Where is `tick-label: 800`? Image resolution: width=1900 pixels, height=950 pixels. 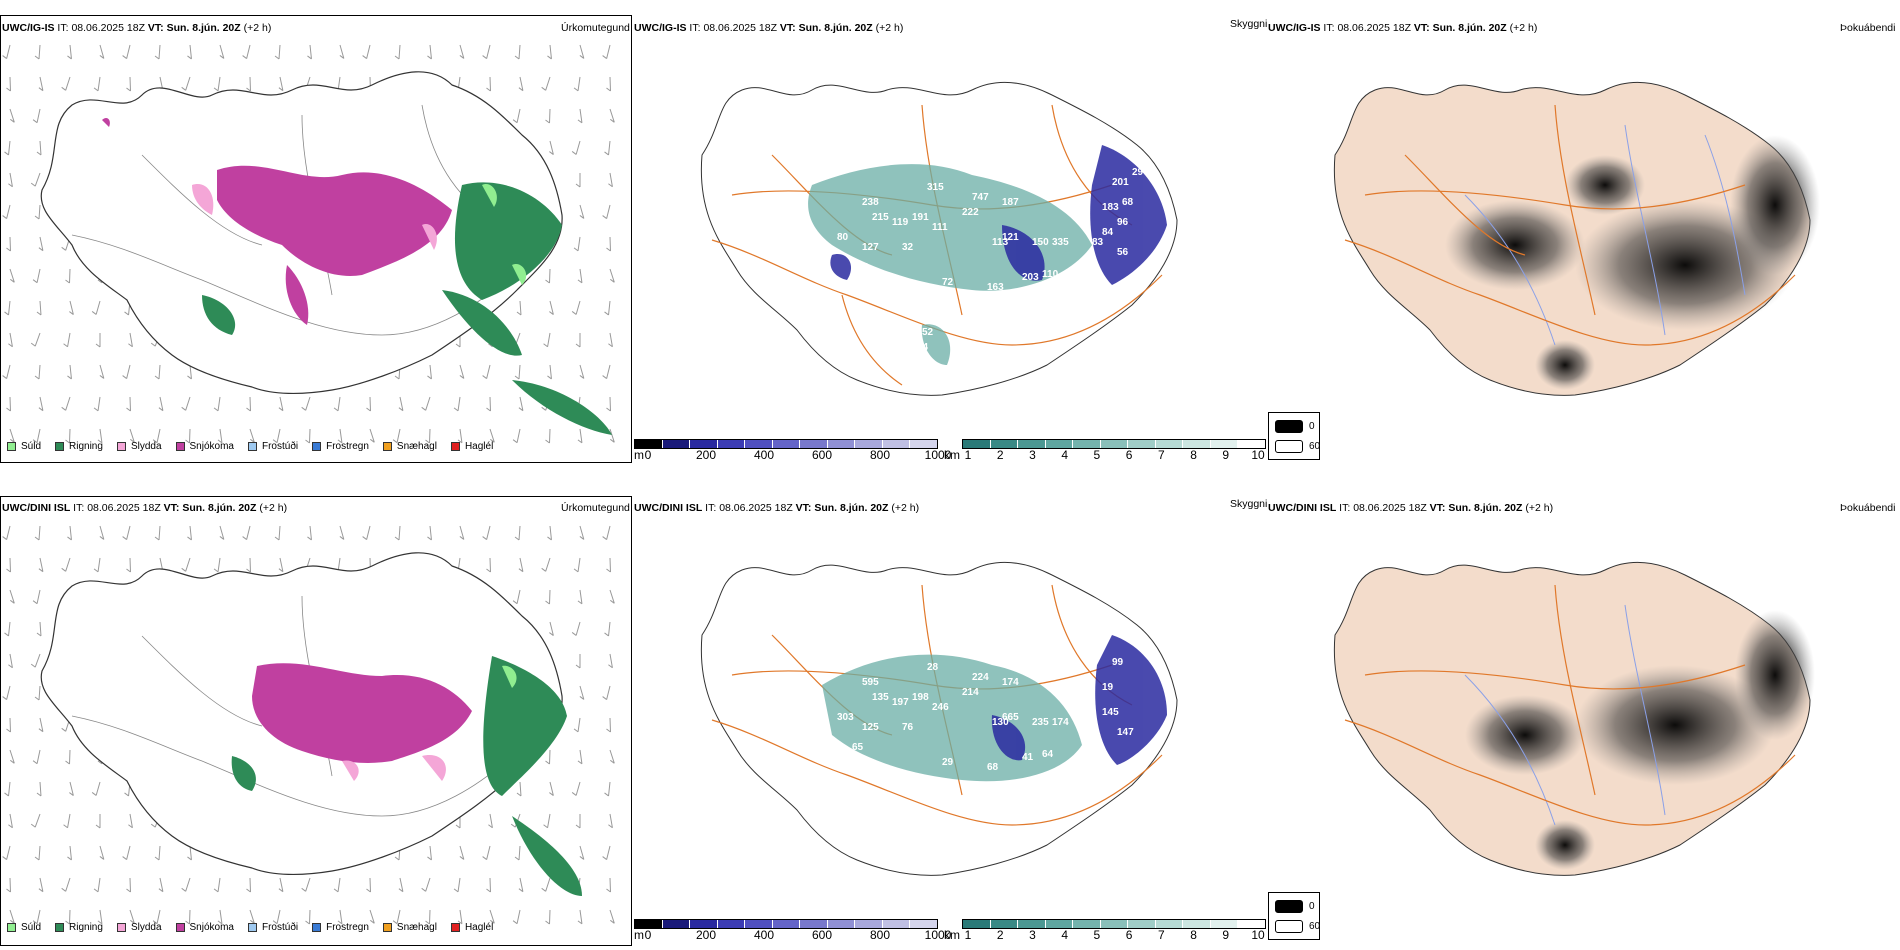 tick-label: 800 is located at coordinates (880, 935).